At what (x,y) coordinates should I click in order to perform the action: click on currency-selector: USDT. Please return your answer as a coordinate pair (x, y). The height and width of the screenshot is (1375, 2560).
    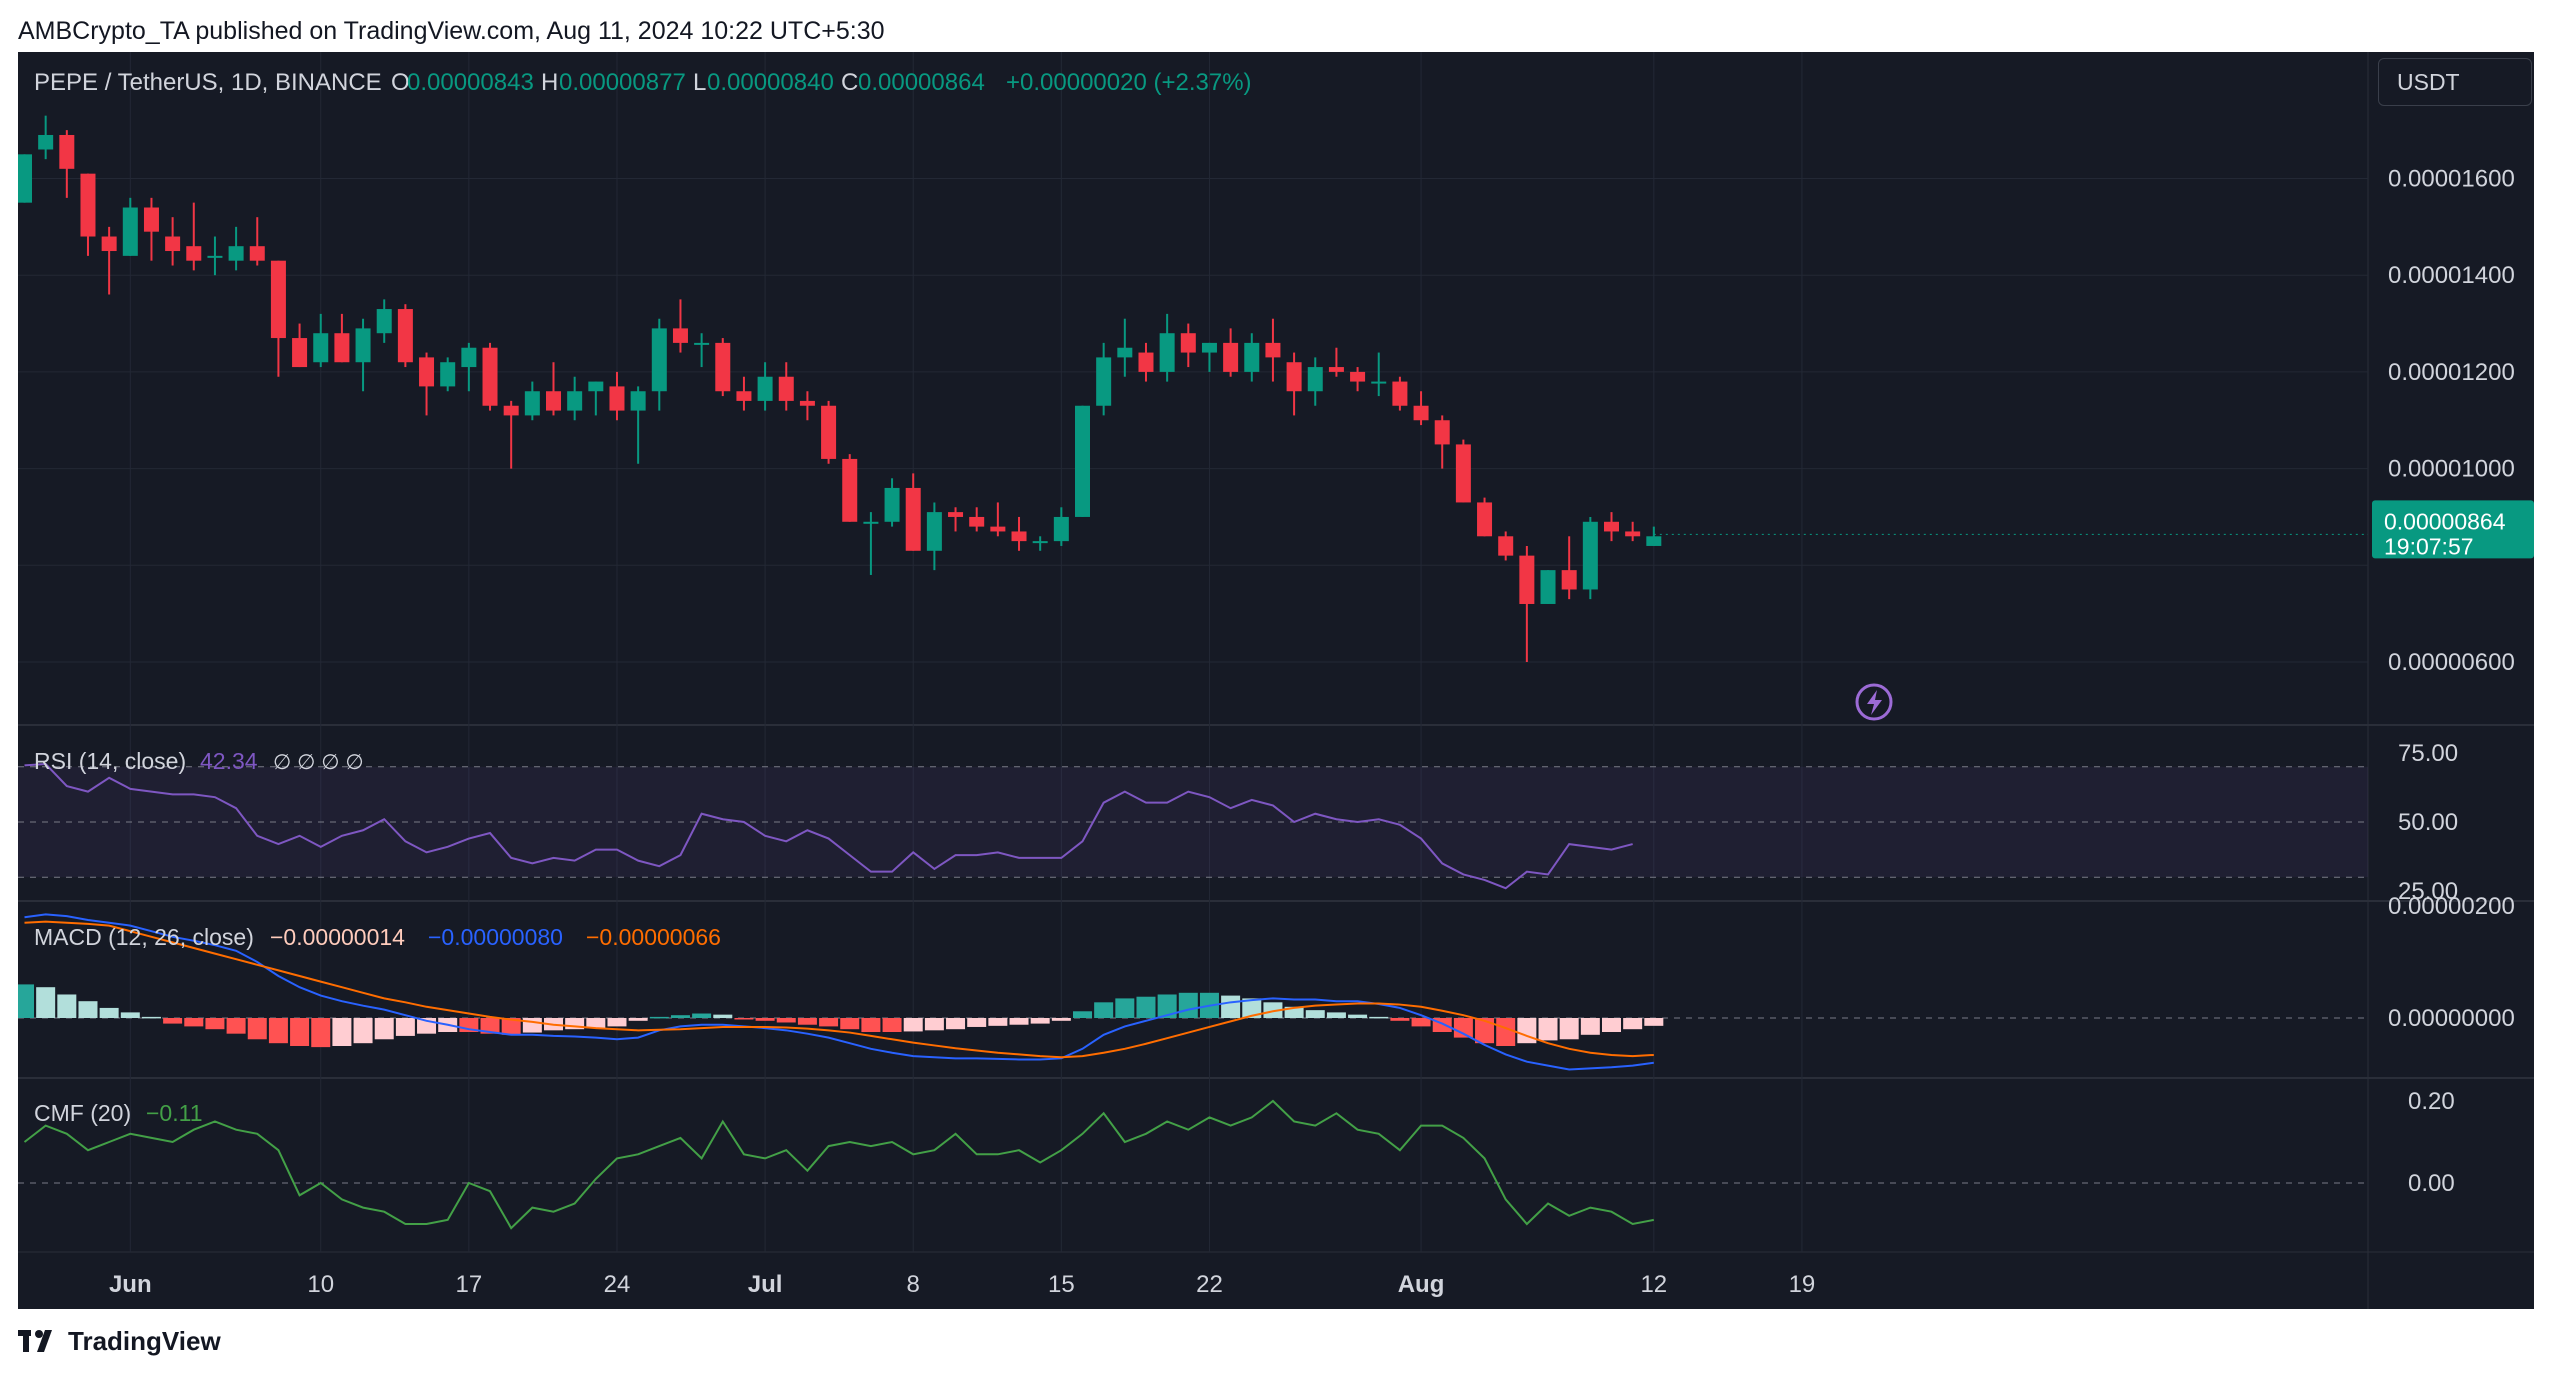
    Looking at the image, I should click on (2455, 82).